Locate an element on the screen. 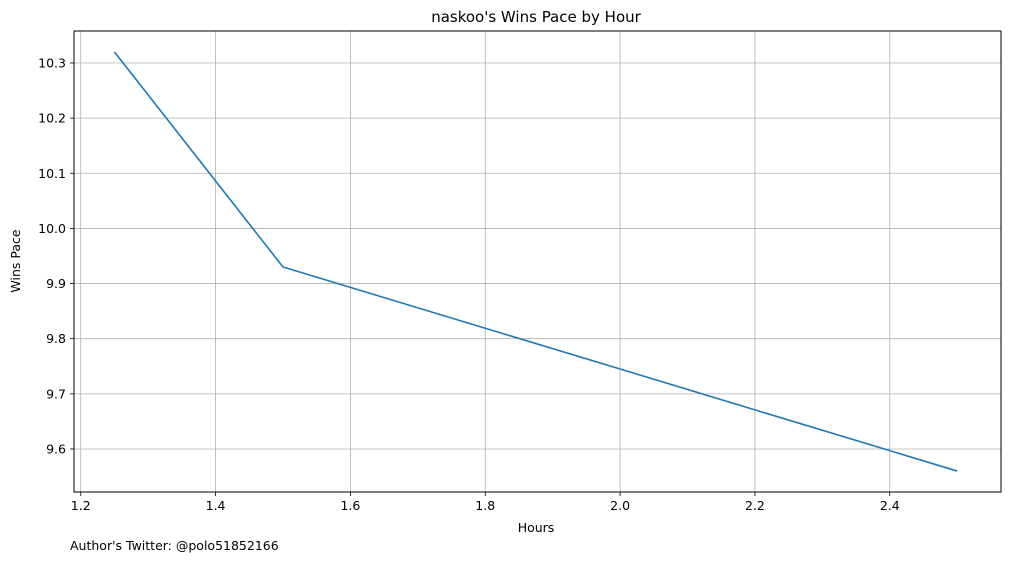  x-tick-label: 1.8 is located at coordinates (485, 505).